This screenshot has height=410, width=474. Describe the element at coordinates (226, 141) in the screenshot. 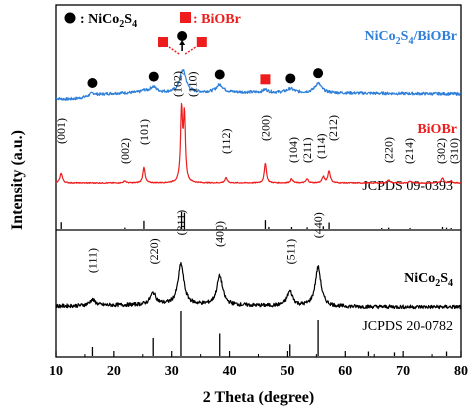

I see `hkl-label: (112)` at that location.